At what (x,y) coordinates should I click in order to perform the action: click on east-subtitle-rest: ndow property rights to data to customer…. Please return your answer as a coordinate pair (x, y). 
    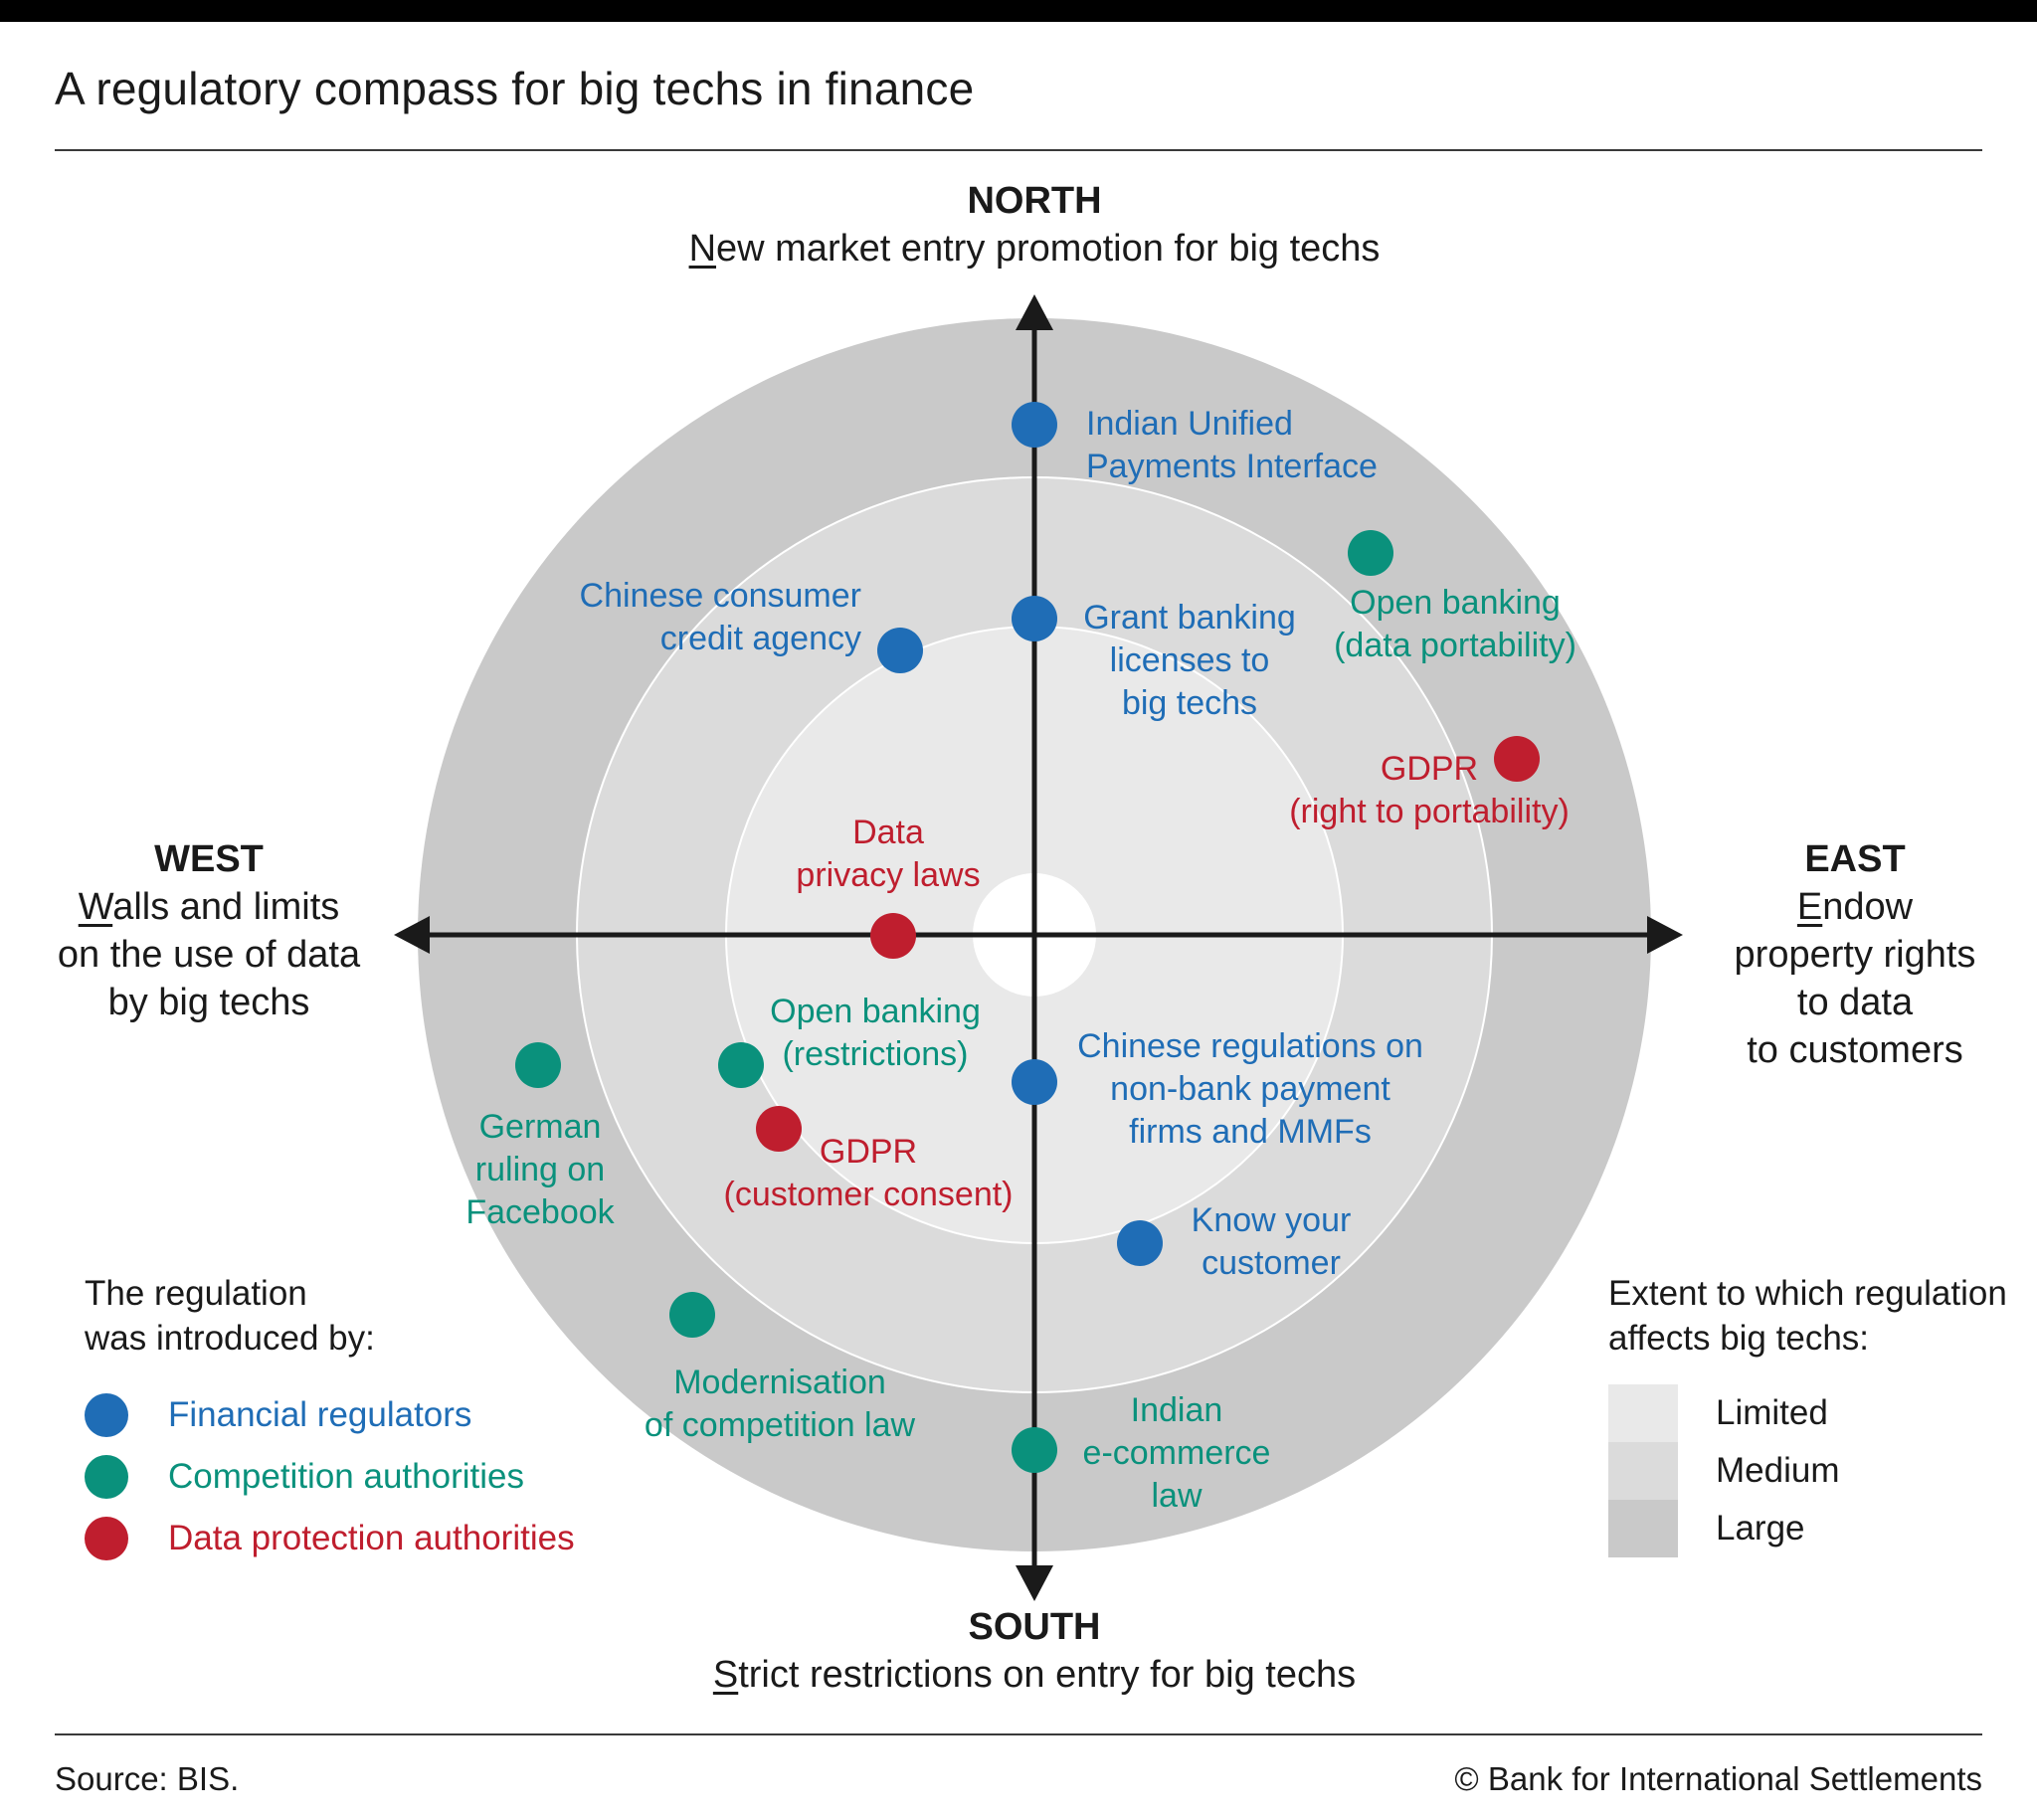
    Looking at the image, I should click on (1855, 978).